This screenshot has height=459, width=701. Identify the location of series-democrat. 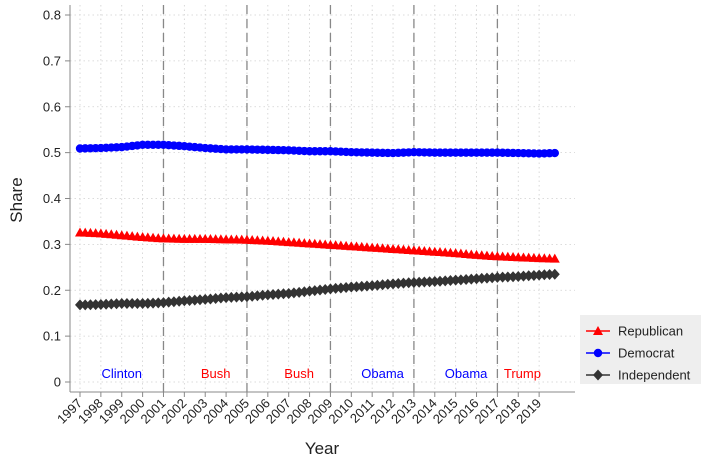
(317, 149).